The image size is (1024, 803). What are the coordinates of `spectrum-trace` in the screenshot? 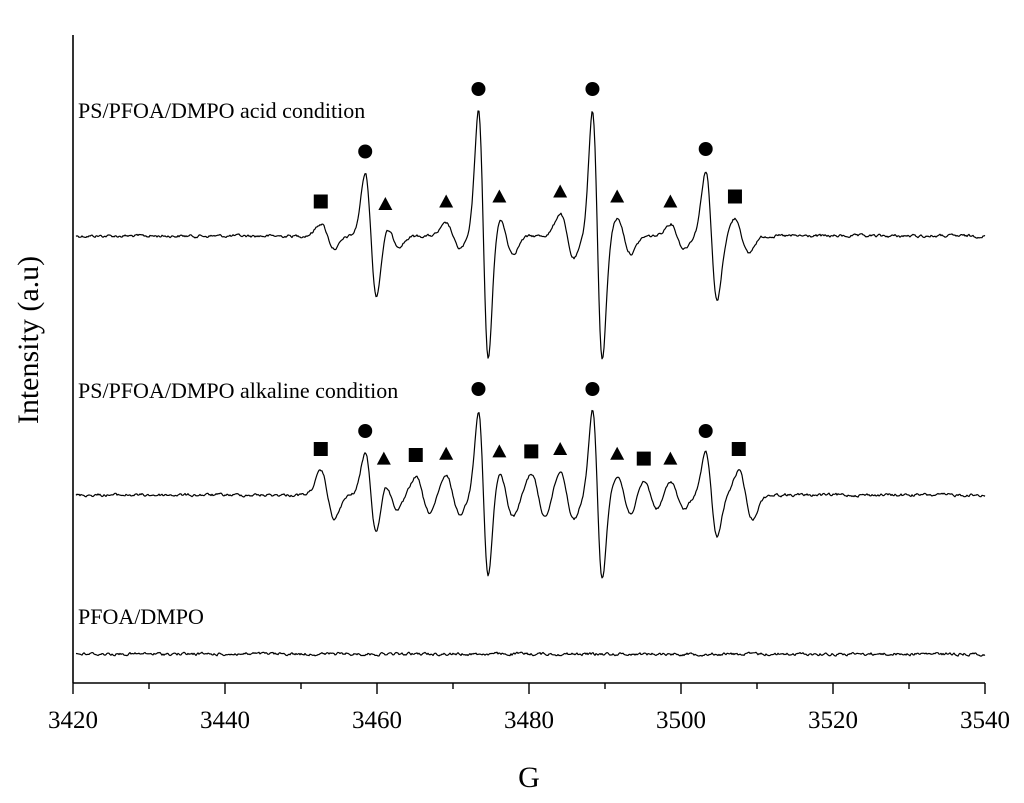 It's located at (530, 654).